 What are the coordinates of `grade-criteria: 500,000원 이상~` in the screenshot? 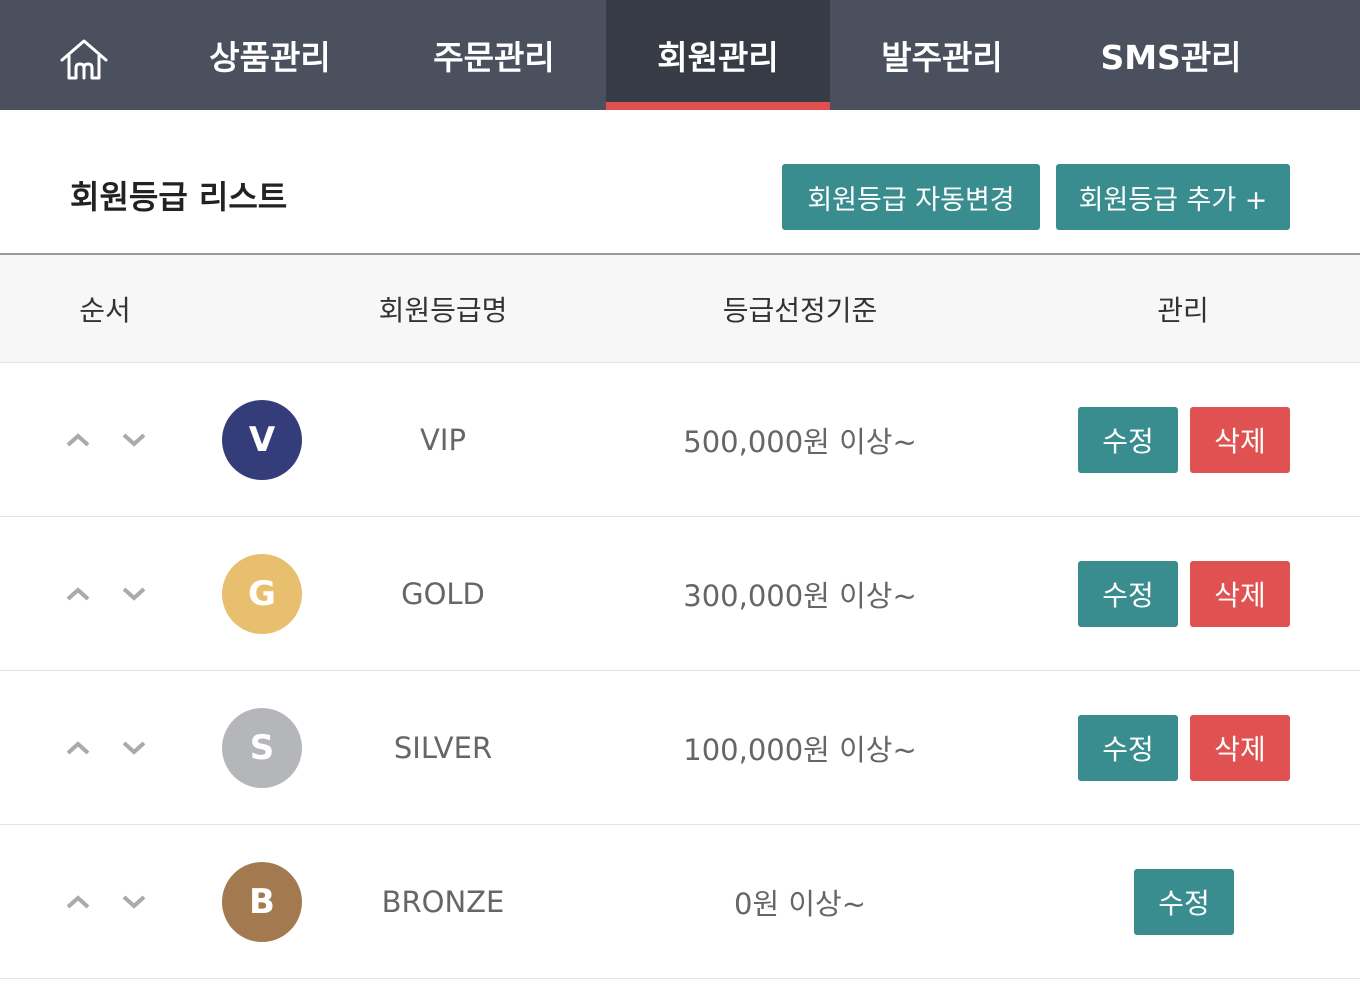 It's located at (800, 442).